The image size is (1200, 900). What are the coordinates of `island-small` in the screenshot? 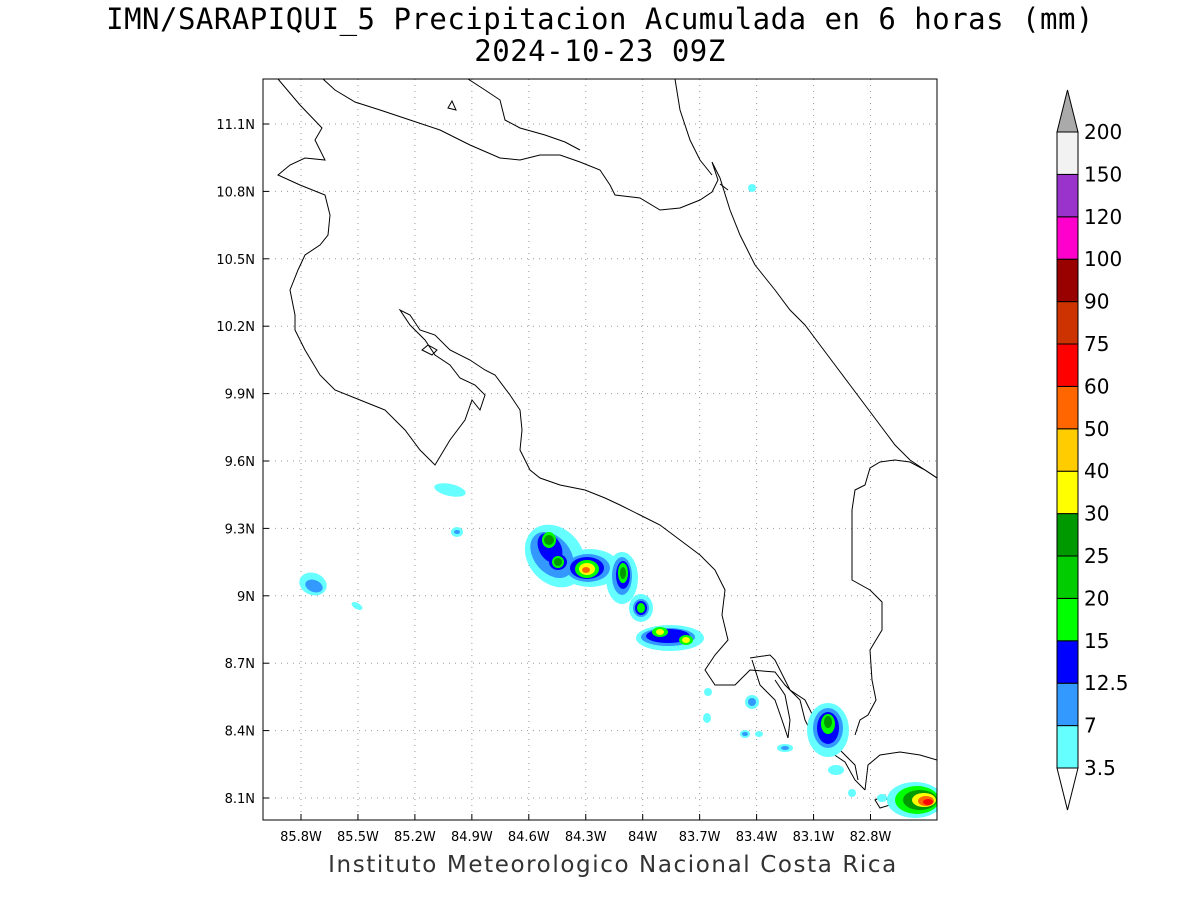 It's located at (724, 187).